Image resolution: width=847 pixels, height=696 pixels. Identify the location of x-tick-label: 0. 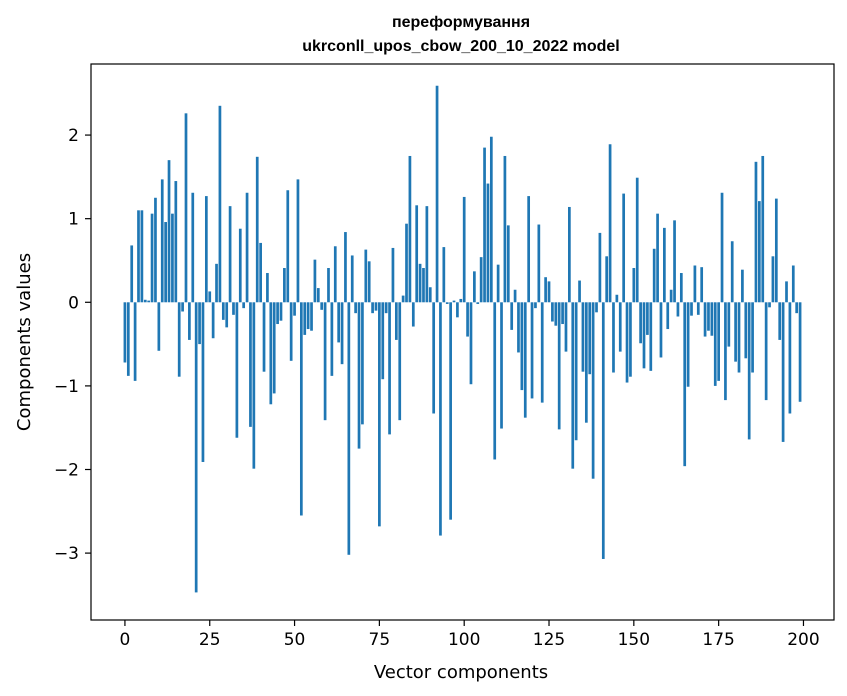
(125, 640).